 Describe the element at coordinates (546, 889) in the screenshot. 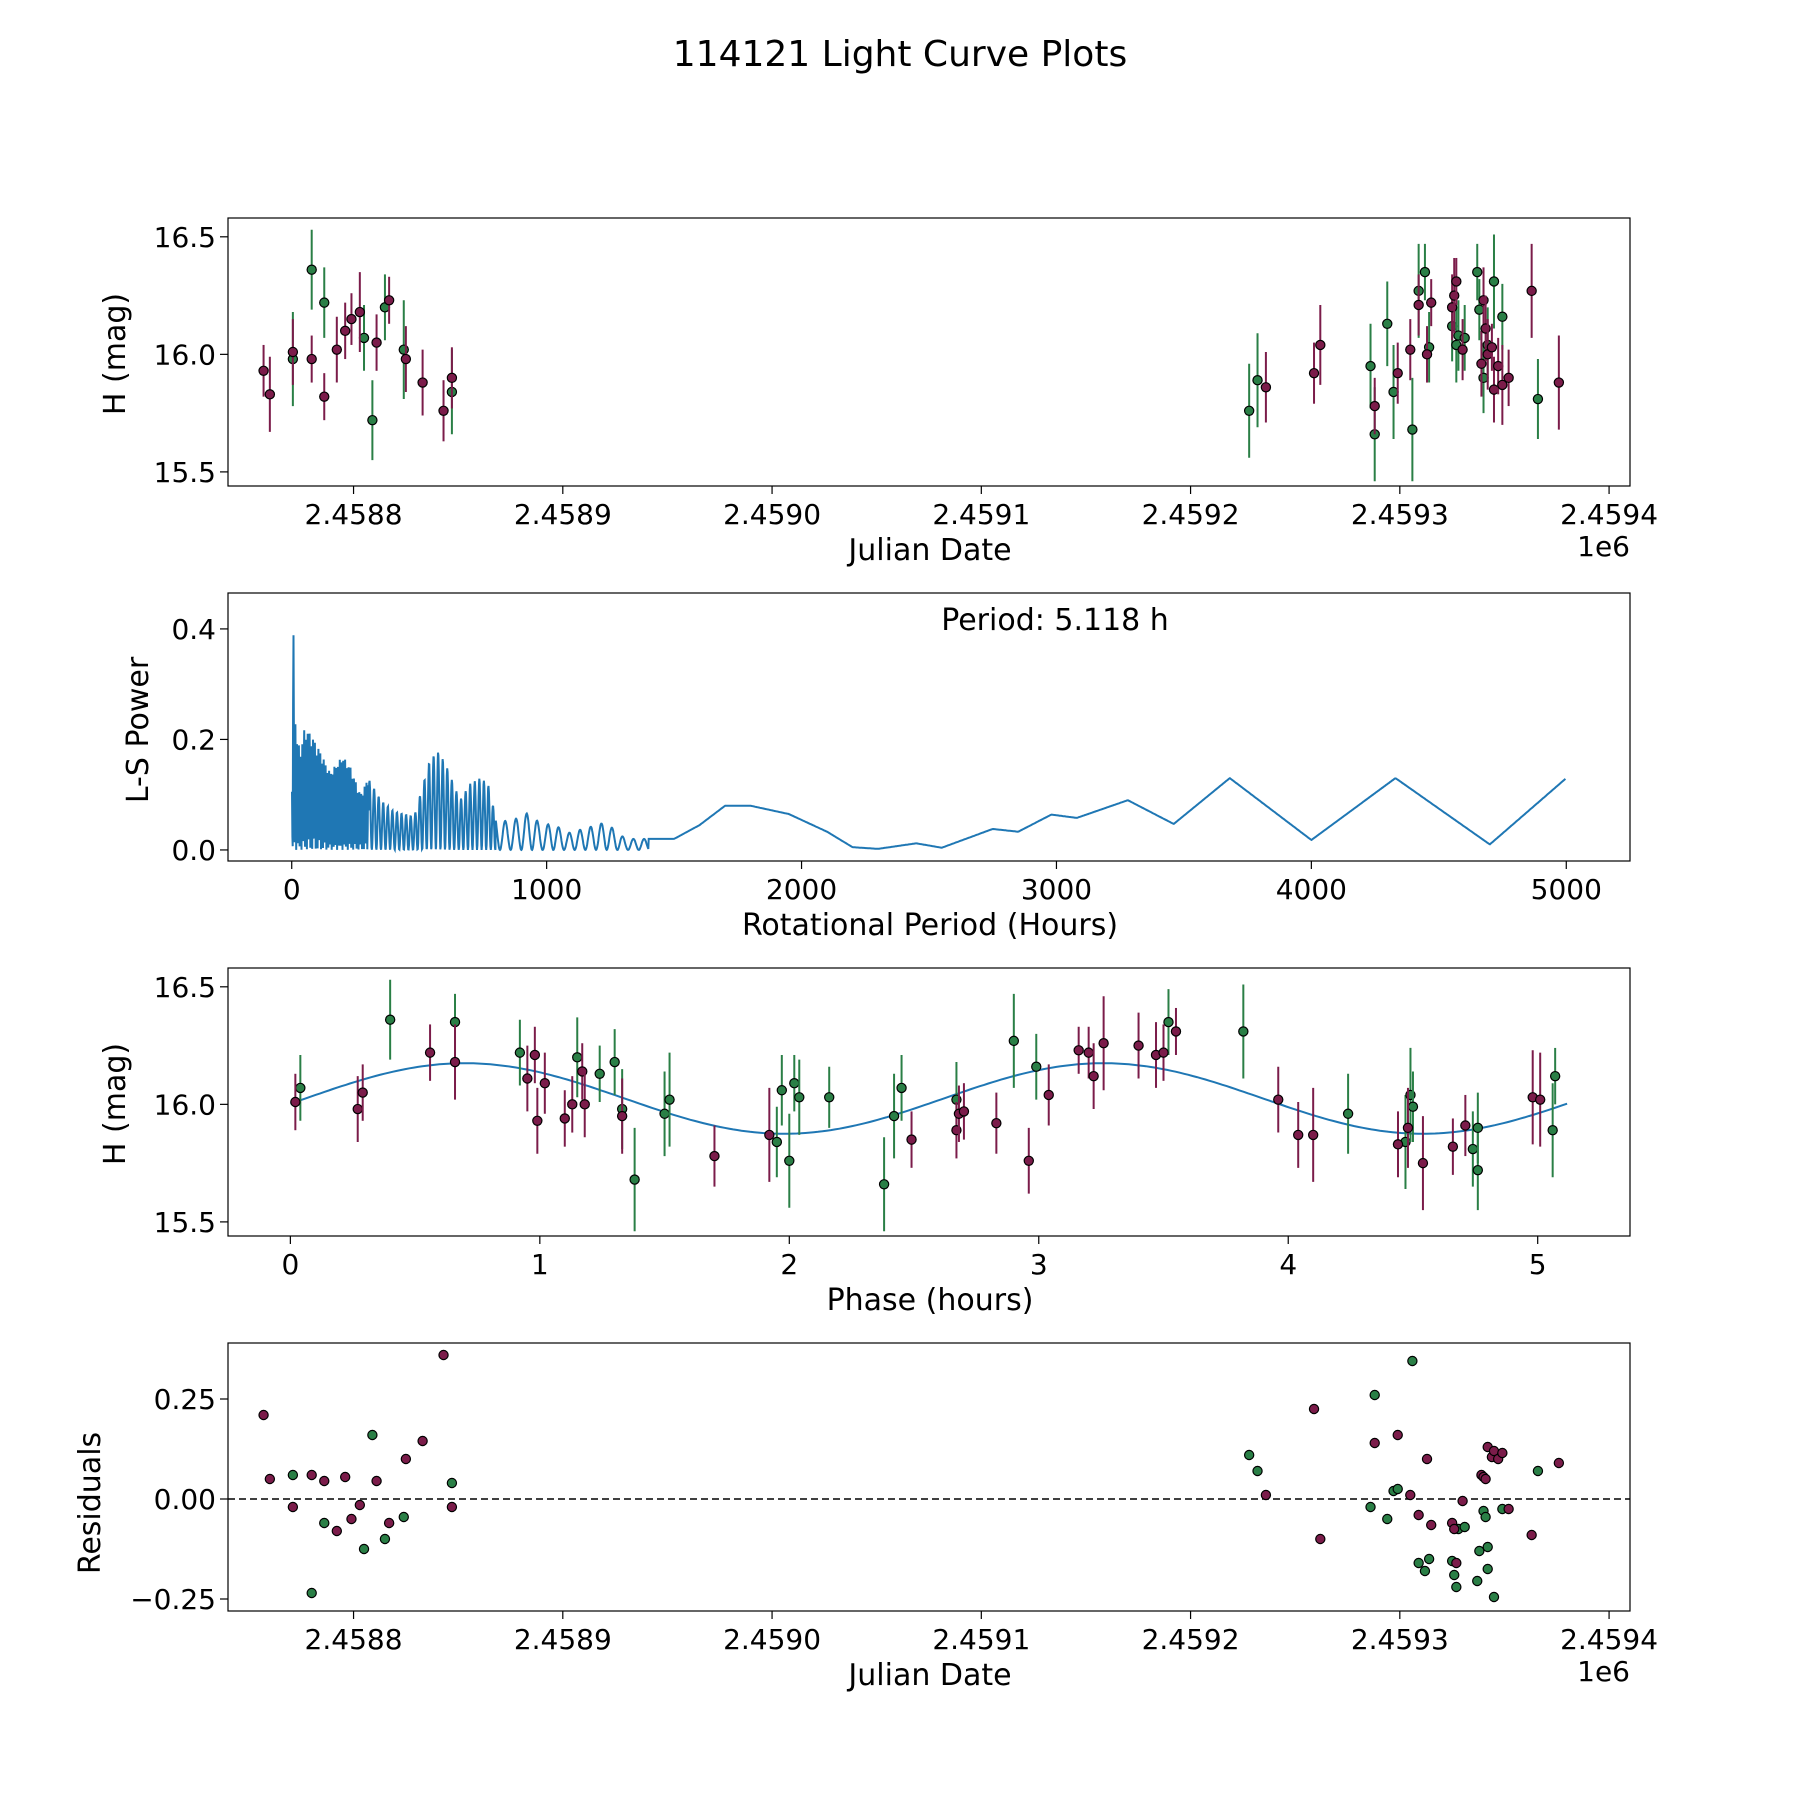

I see `periodogram-xtick-label: 1000` at that location.